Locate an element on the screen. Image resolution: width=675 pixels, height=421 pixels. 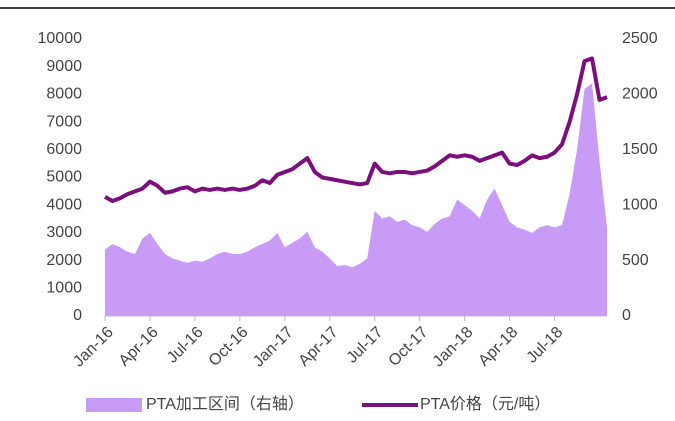
y-tick-label: 4000 is located at coordinates (64, 204).